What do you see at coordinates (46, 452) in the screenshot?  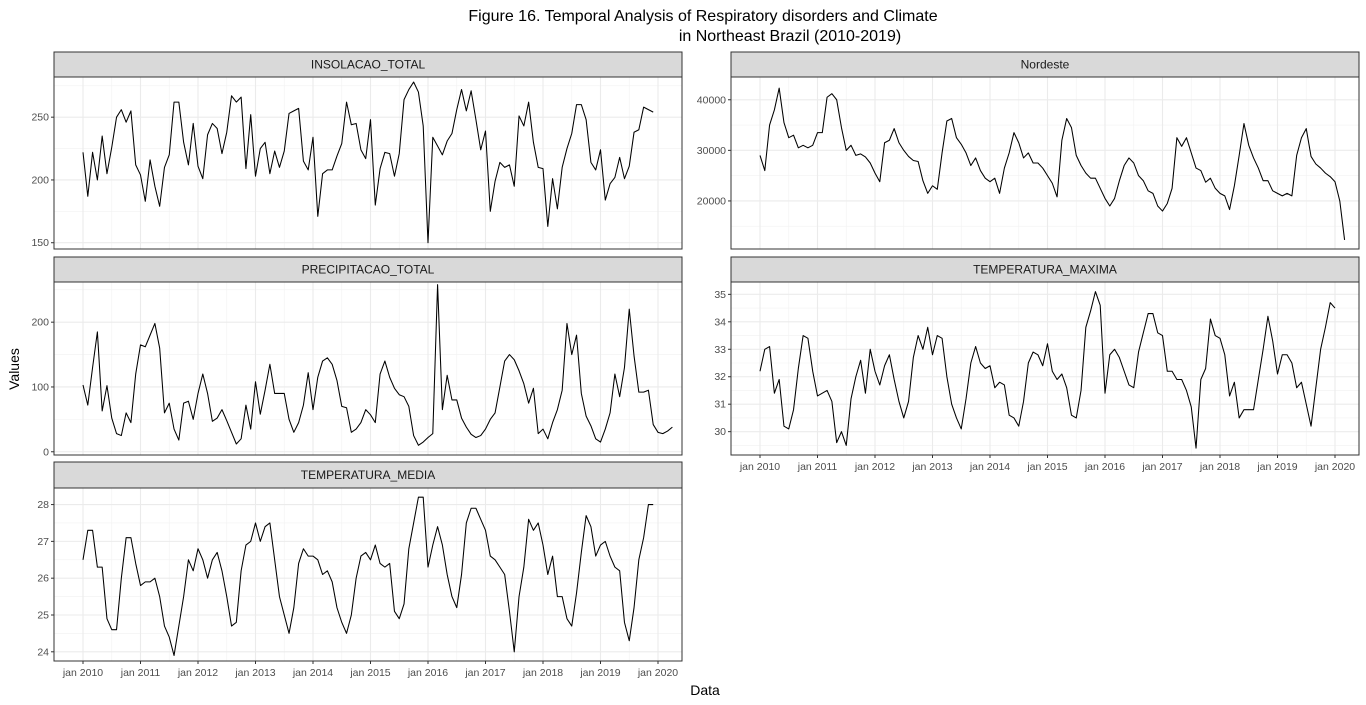 I see `y-tick-label: 0` at bounding box center [46, 452].